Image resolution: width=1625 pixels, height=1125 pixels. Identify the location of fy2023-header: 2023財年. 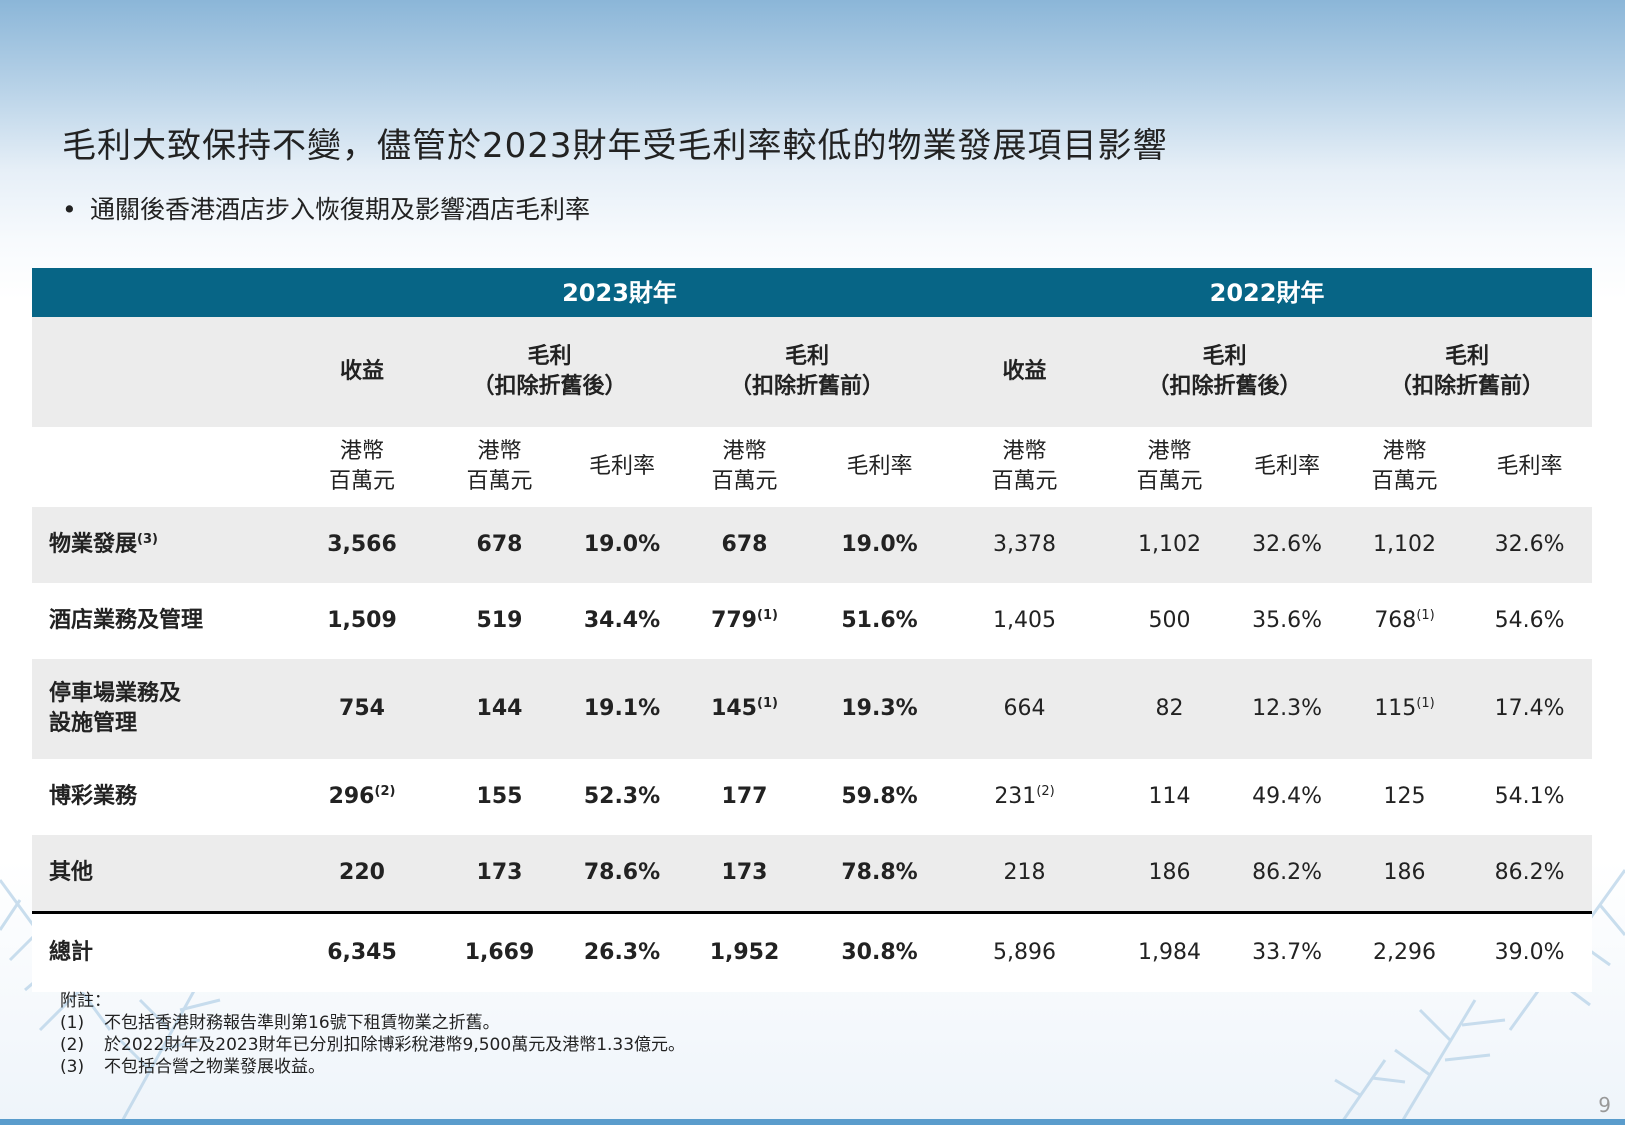
(620, 292).